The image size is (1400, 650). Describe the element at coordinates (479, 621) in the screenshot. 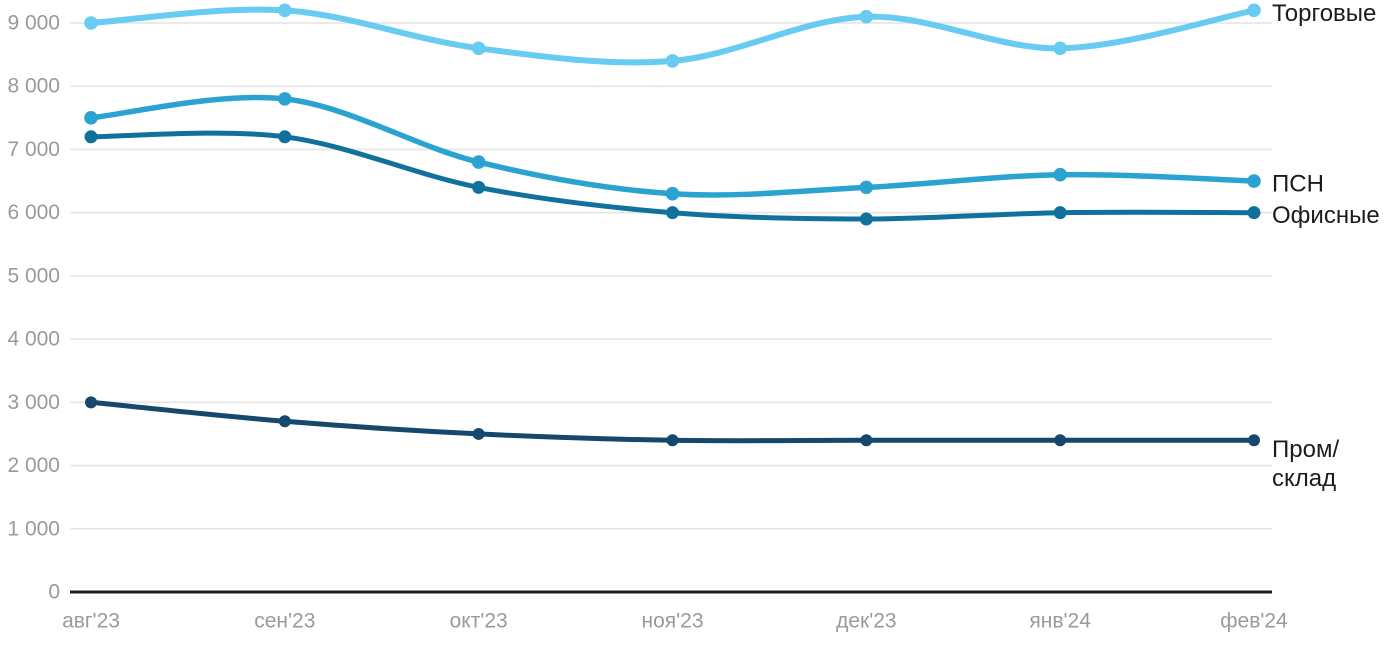

I see `x-axis-label: окт'23` at that location.